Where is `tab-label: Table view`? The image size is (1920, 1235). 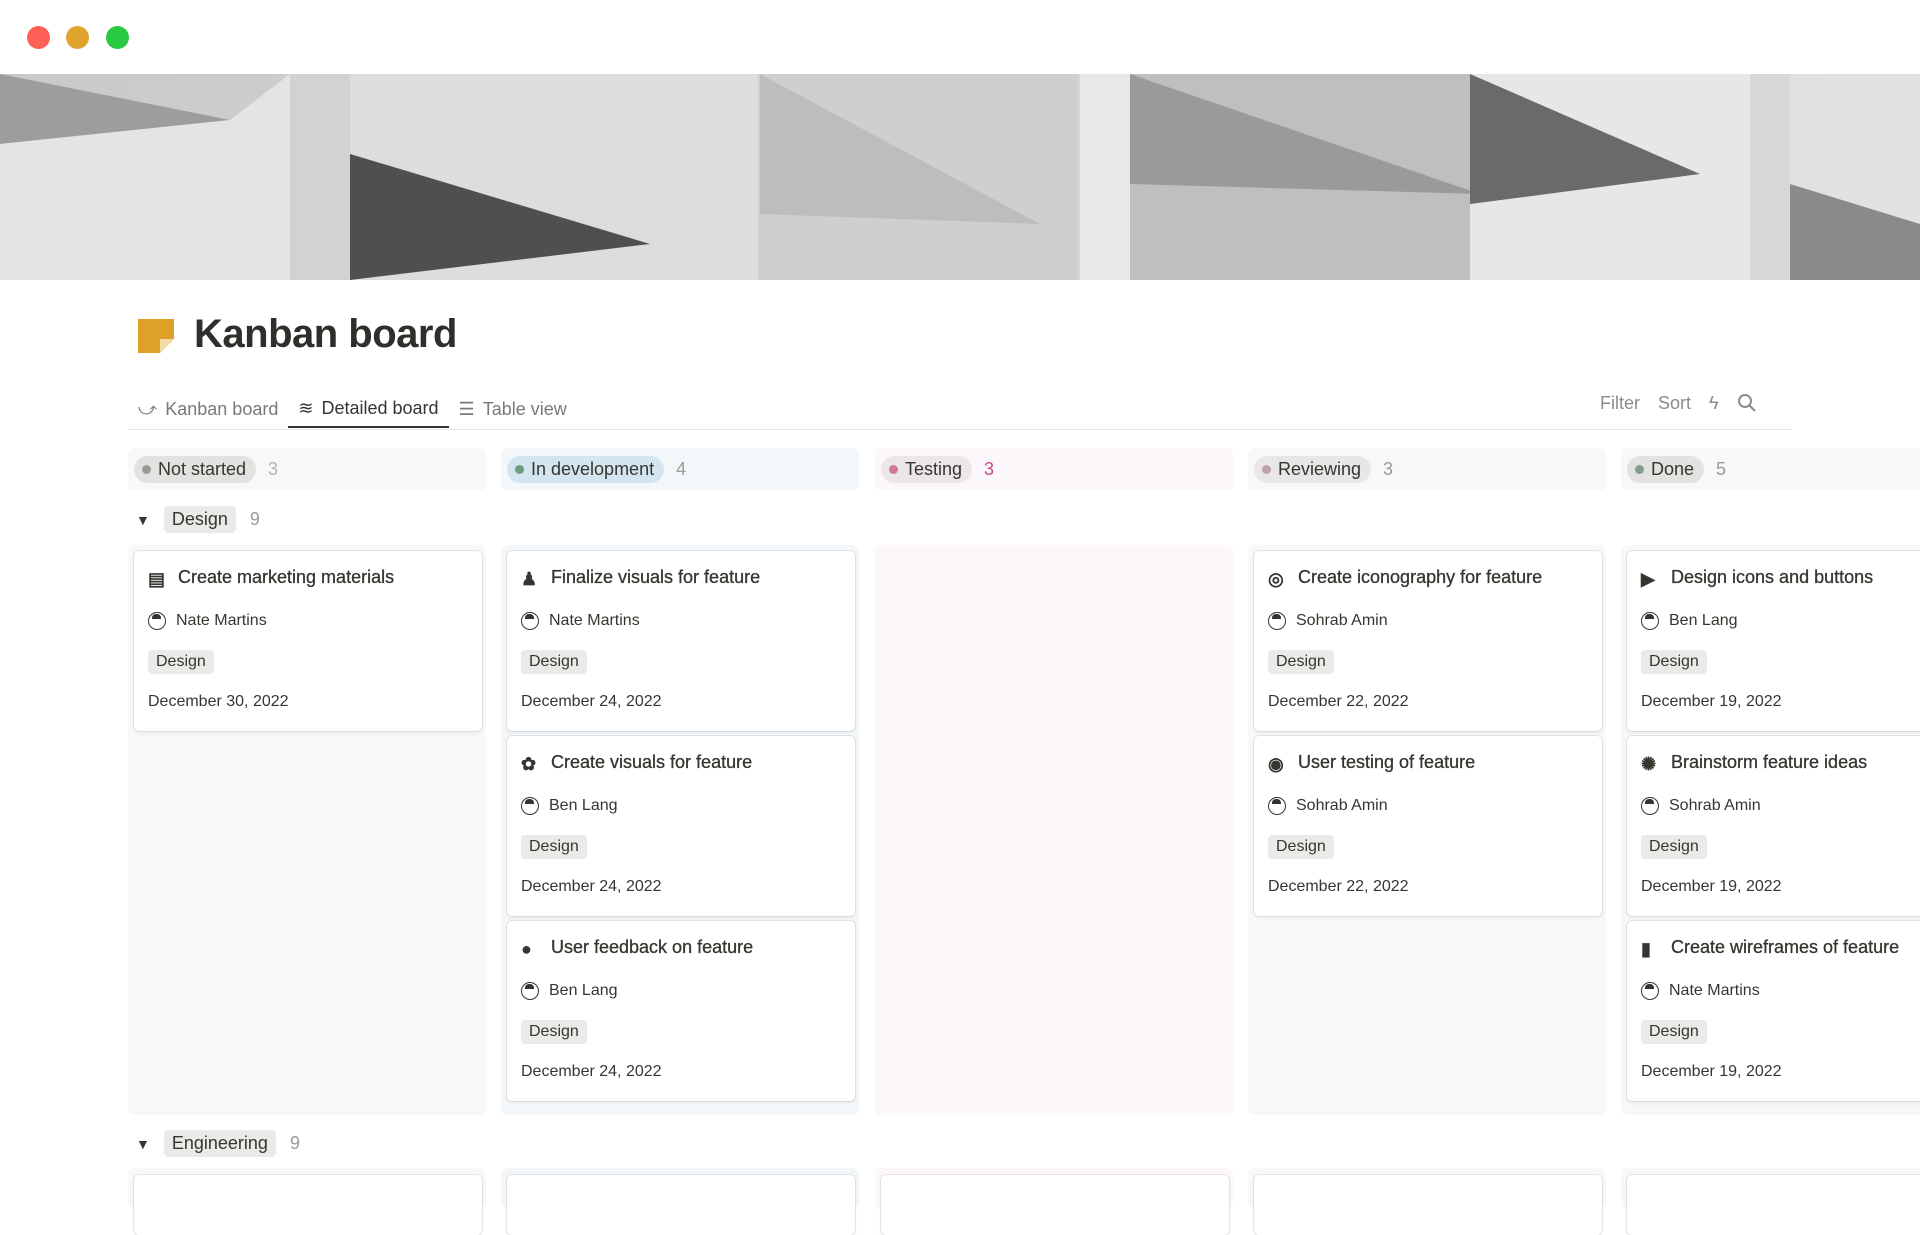 tab-label: Table view is located at coordinates (524, 408).